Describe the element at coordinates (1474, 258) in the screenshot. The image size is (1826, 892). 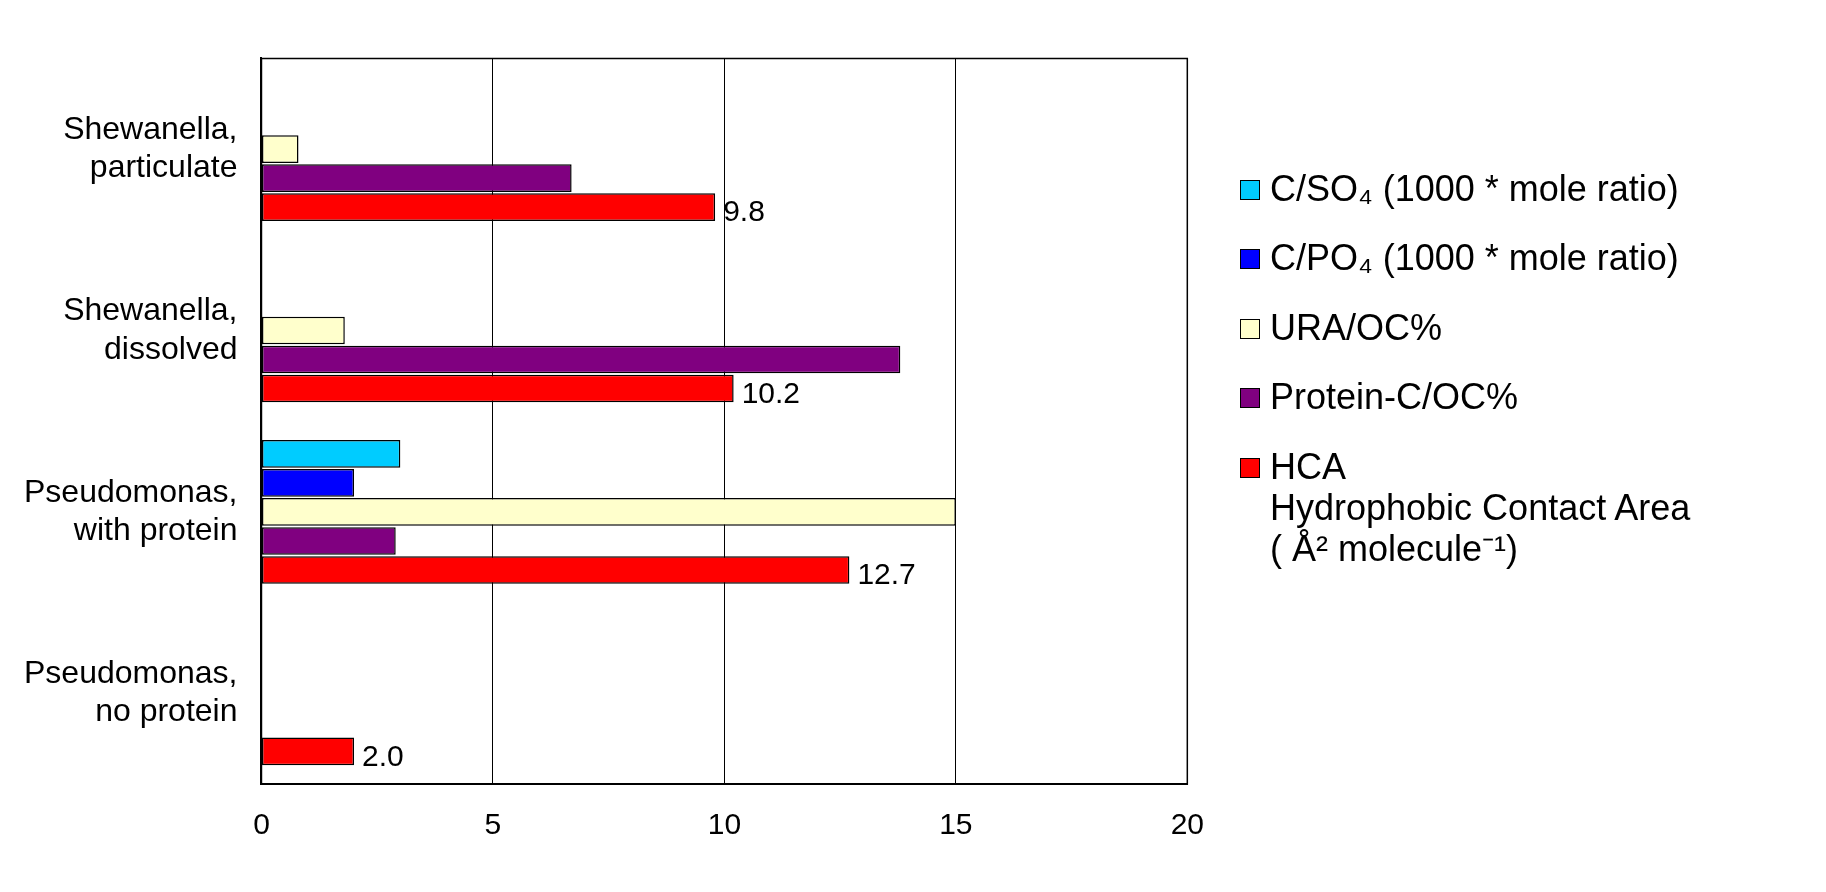
I see `legend-label: C/PO₄ (1000 * mole ratio)` at that location.